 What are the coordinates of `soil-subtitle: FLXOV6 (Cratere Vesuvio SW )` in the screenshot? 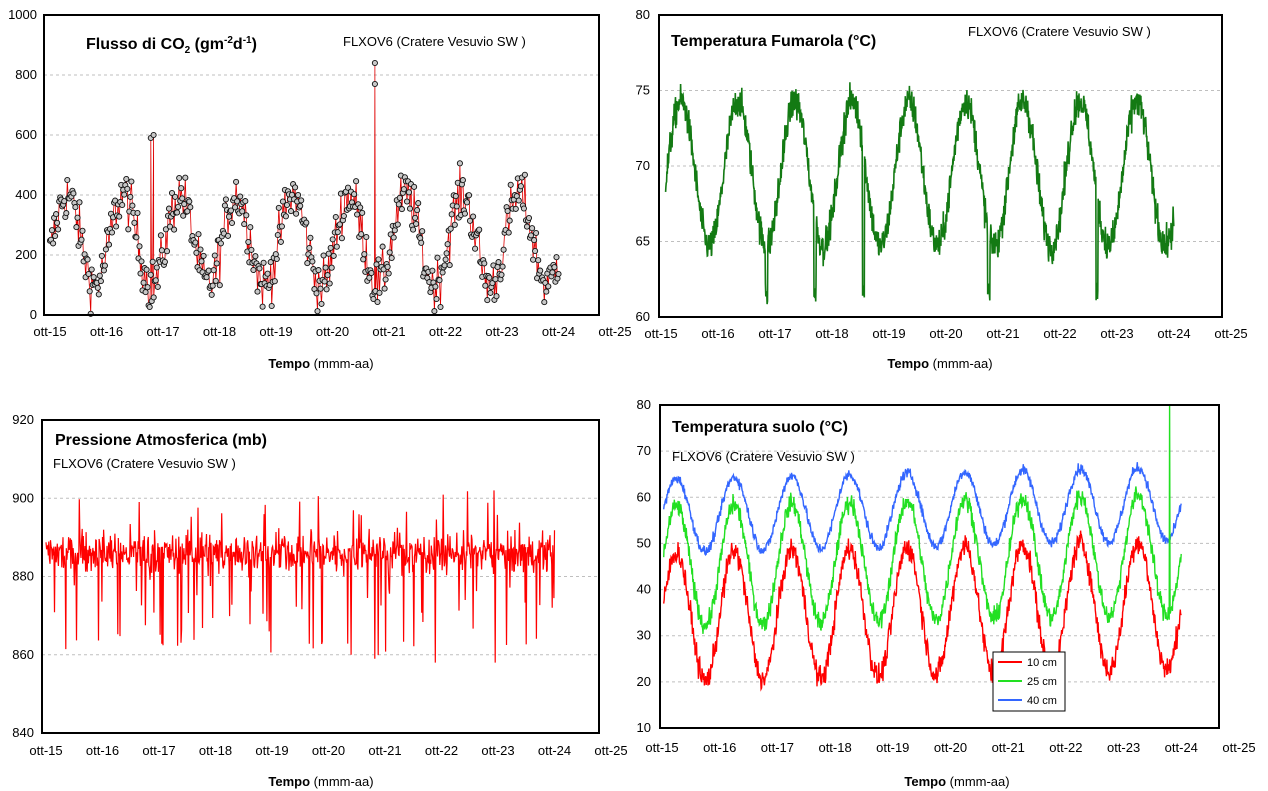 It's located at (763, 456).